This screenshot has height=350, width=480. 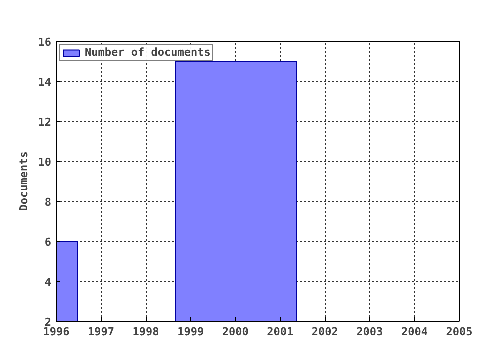 What do you see at coordinates (459, 332) in the screenshot?
I see `x-tick-label: 2005` at bounding box center [459, 332].